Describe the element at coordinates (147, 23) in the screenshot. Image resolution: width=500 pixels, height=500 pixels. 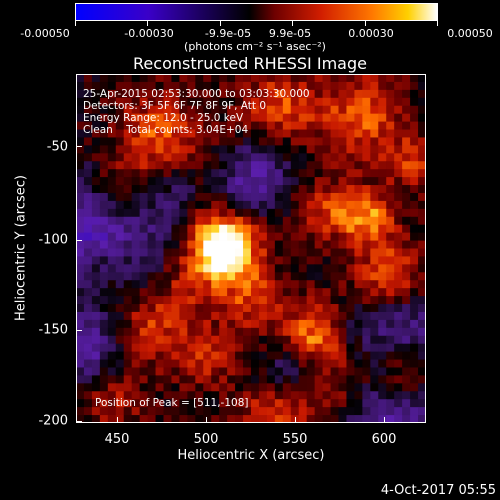
I see `colorbar-tick` at that location.